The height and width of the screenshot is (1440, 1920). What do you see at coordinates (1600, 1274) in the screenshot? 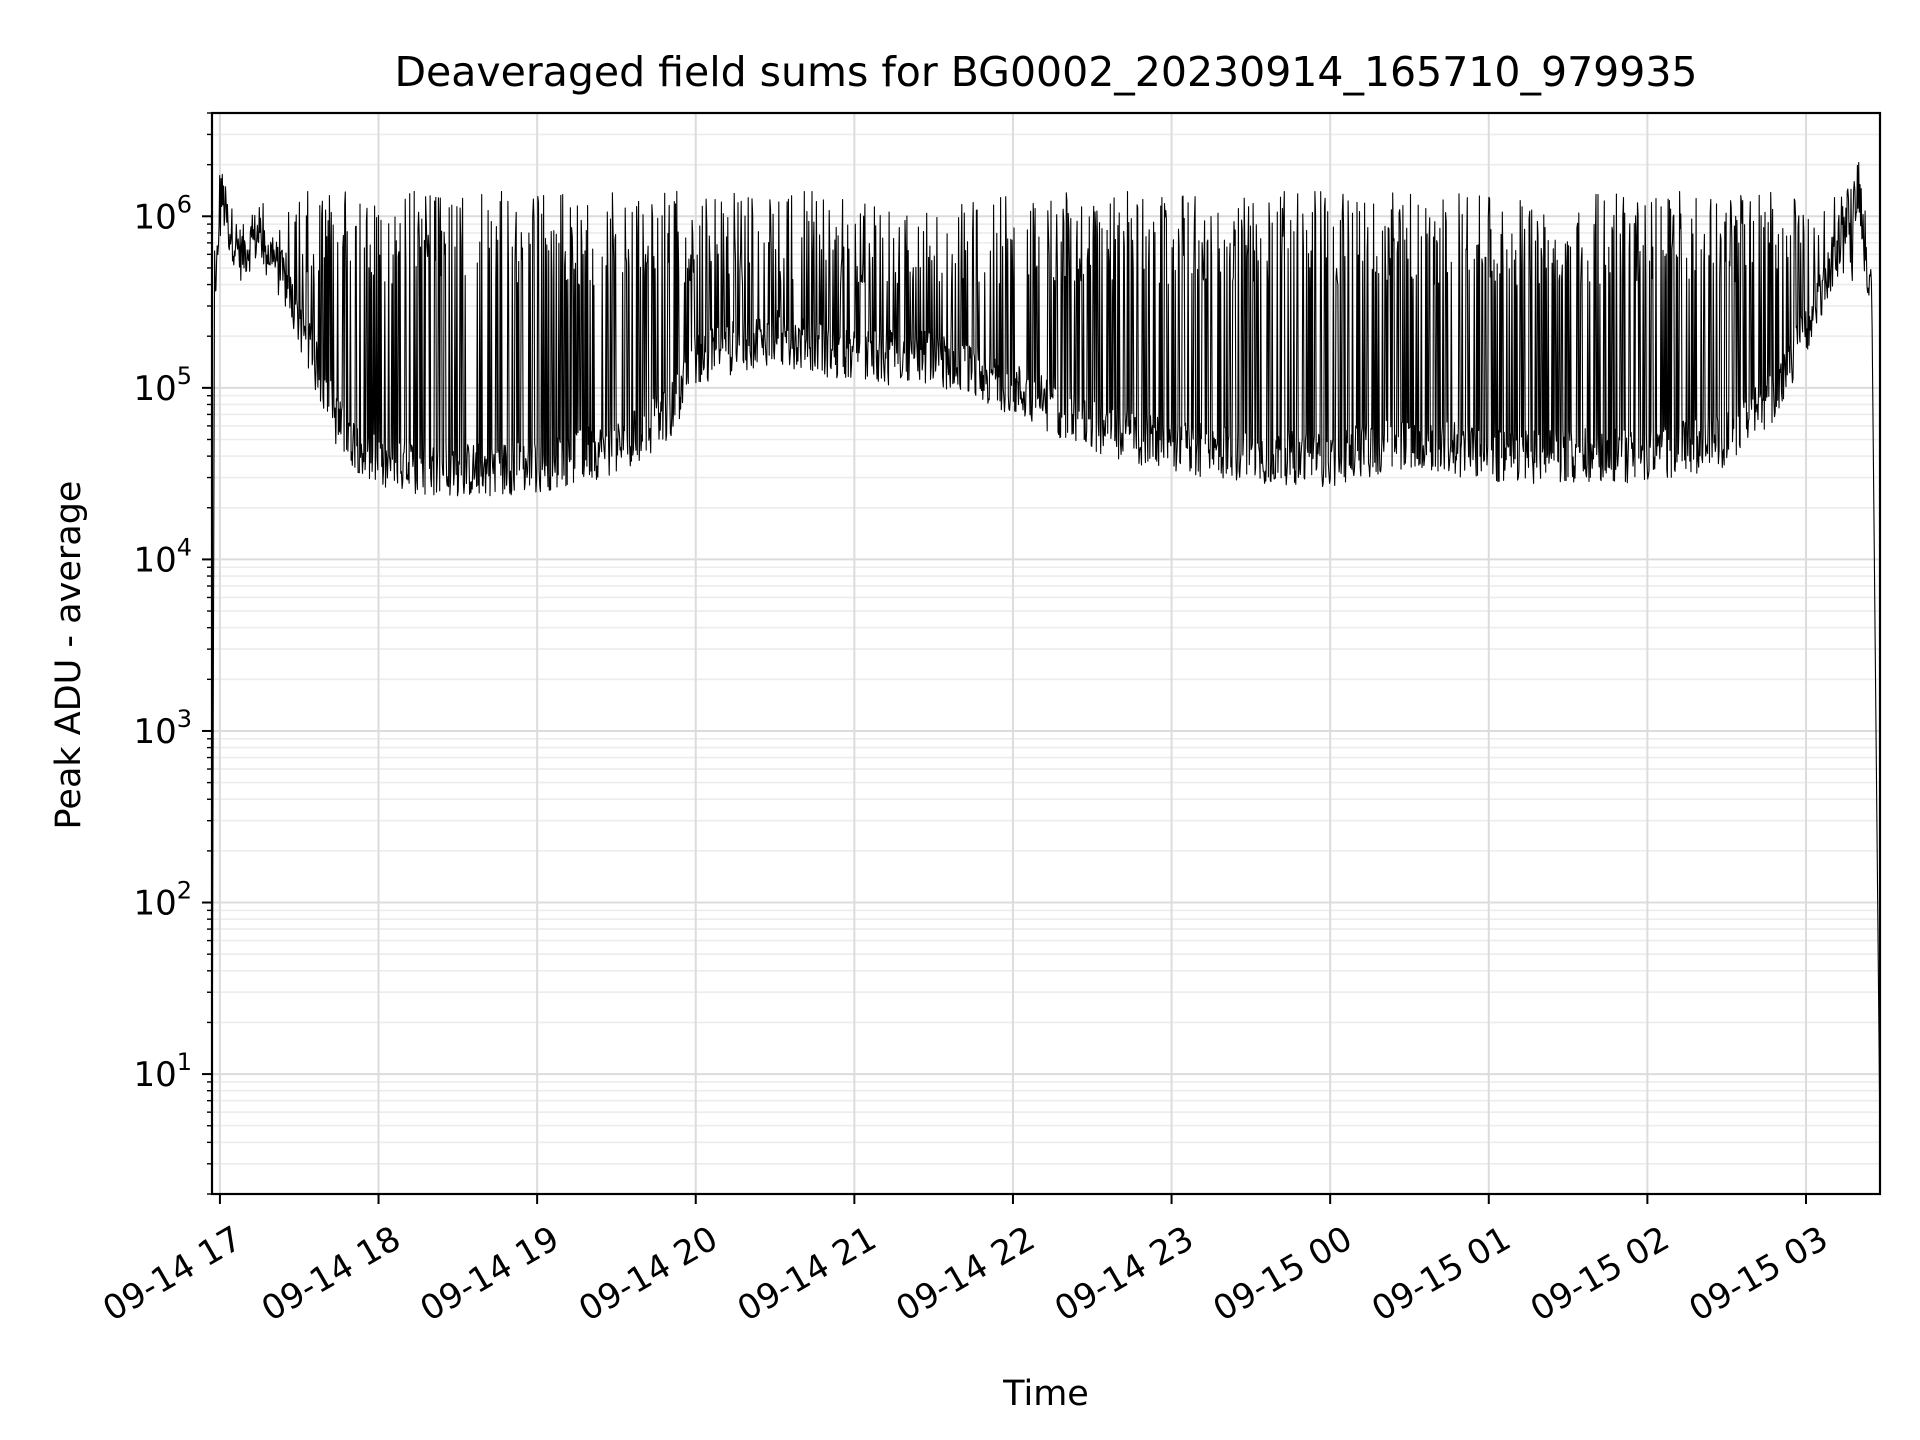
I see `x-tick-label: 09-15 02` at bounding box center [1600, 1274].